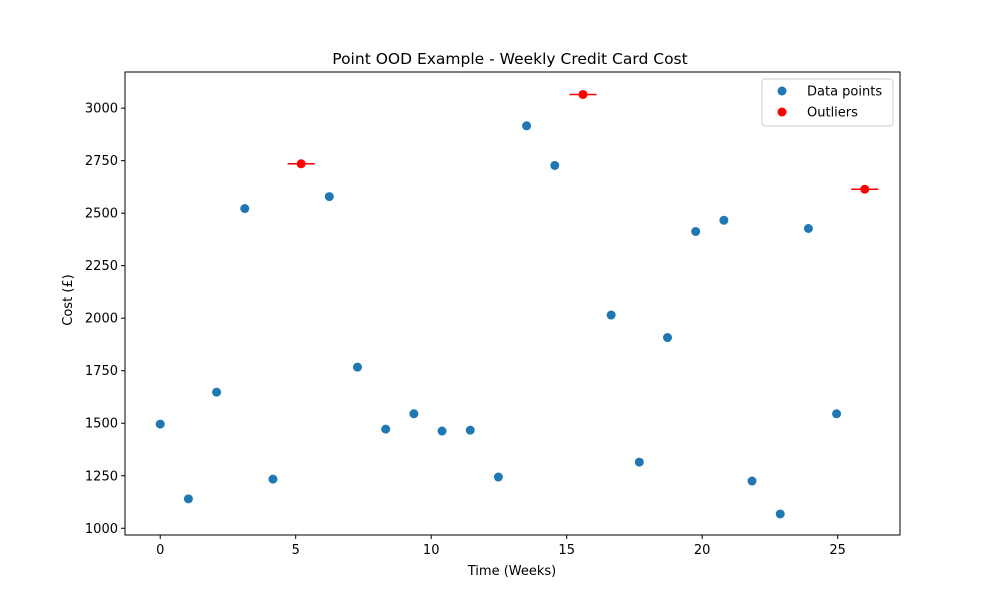 The height and width of the screenshot is (600, 1000). Describe the element at coordinates (832, 113) in the screenshot. I see `legend-label: Outliers` at that location.